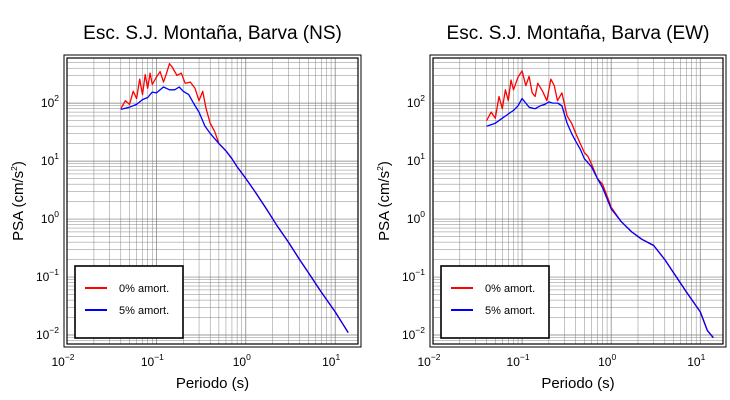  What do you see at coordinates (212, 33) in the screenshot?
I see `chart-title: Esc. S.J. Montaña, Barva (NS)` at bounding box center [212, 33].